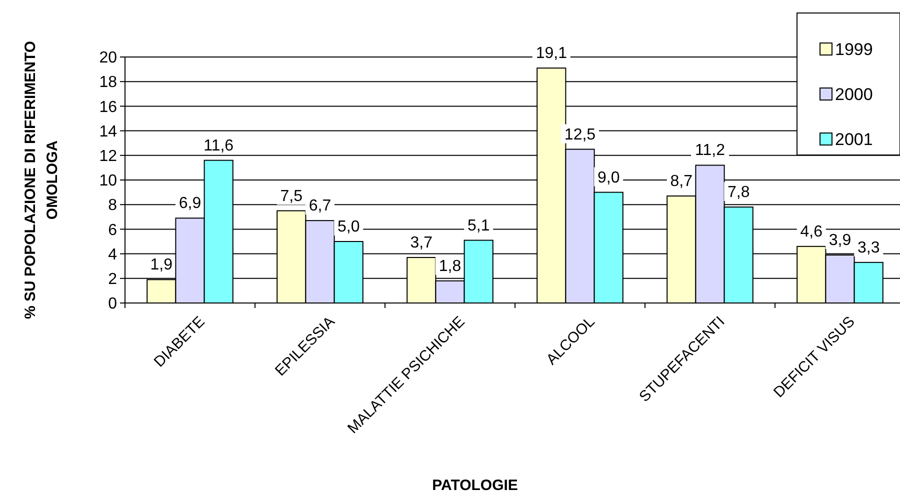 Image resolution: width=900 pixels, height=497 pixels. Describe the element at coordinates (291, 196) in the screenshot. I see `data-label: 7,5` at that location.